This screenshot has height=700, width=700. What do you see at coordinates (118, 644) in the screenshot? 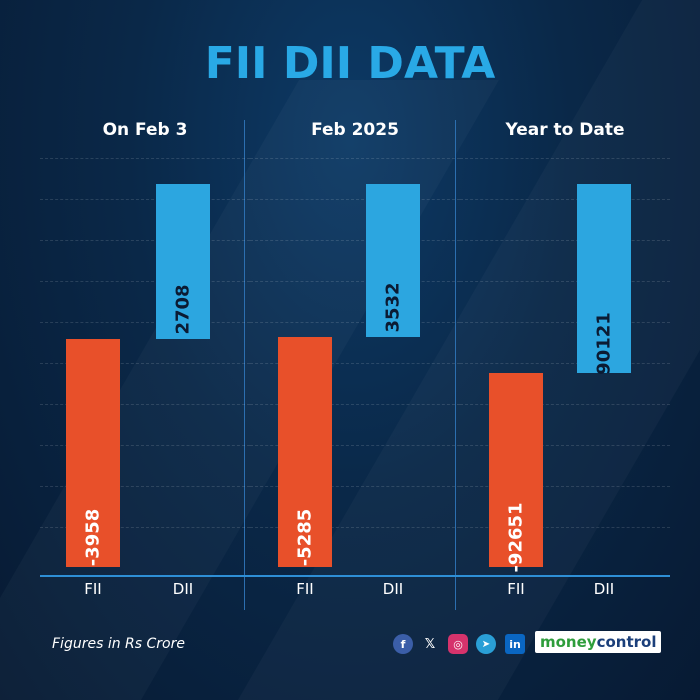
I see `footnote: Figures in Rs Crore` at bounding box center [118, 644].